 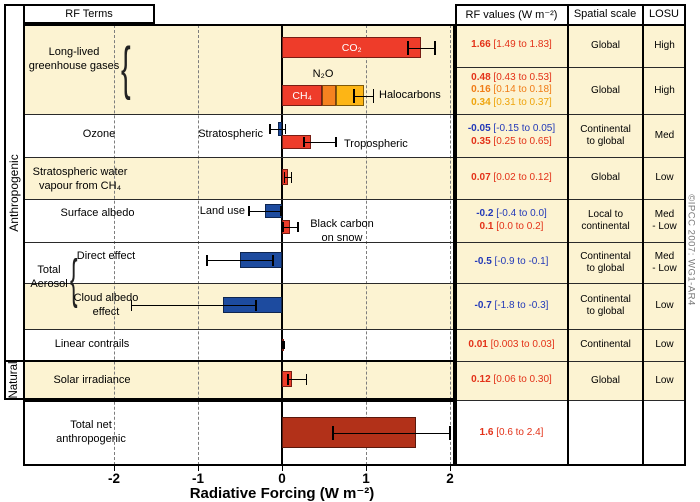 What do you see at coordinates (49, 277) in the screenshot?
I see `row-label-total-aerosol: Total Aerosol` at bounding box center [49, 277].